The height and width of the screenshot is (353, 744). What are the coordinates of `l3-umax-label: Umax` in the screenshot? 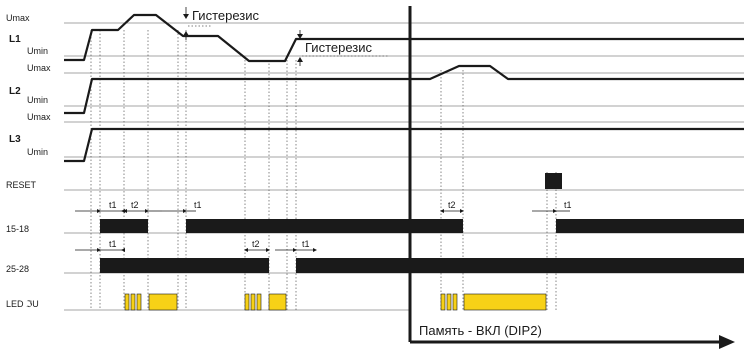 It's located at (39, 117).